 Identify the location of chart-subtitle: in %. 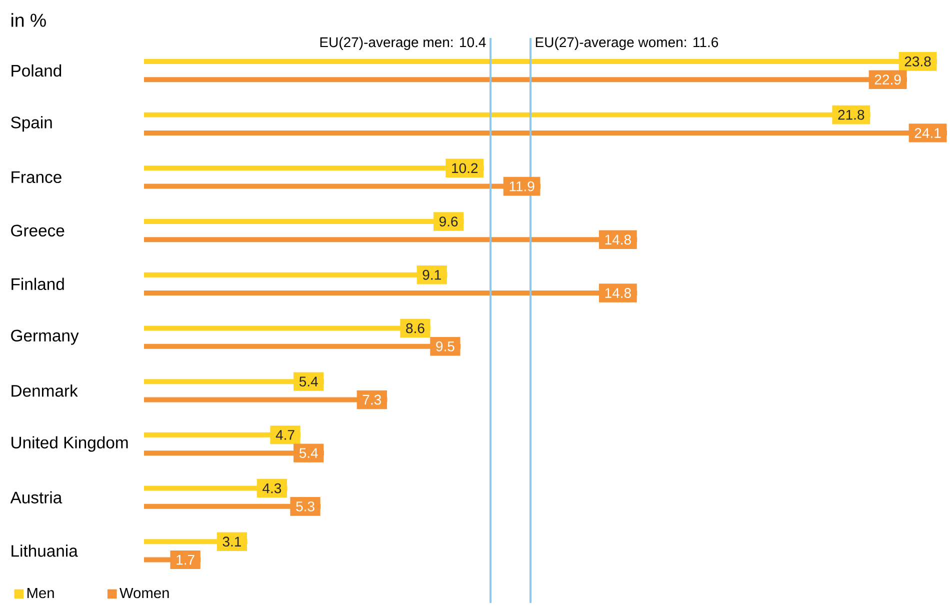
(29, 20).